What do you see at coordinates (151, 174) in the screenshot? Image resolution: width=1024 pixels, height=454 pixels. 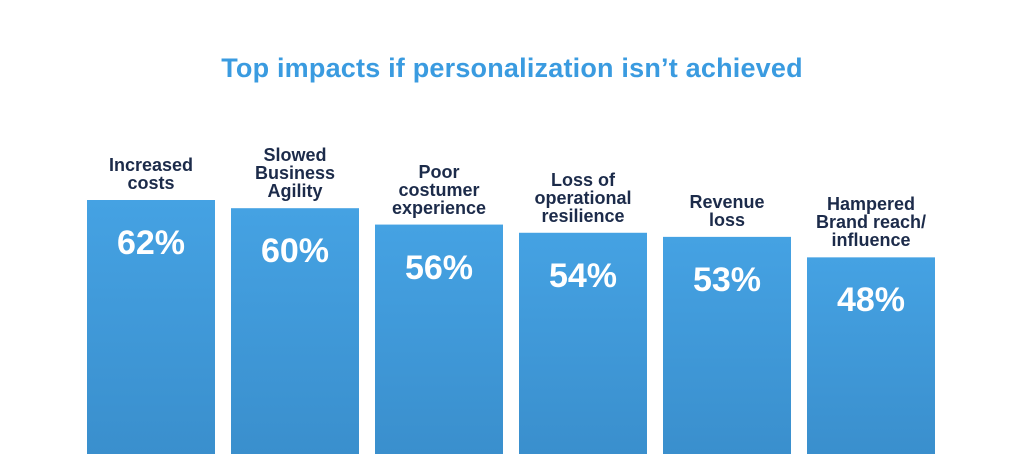 I see `category-label-1: Increased costs` at bounding box center [151, 174].